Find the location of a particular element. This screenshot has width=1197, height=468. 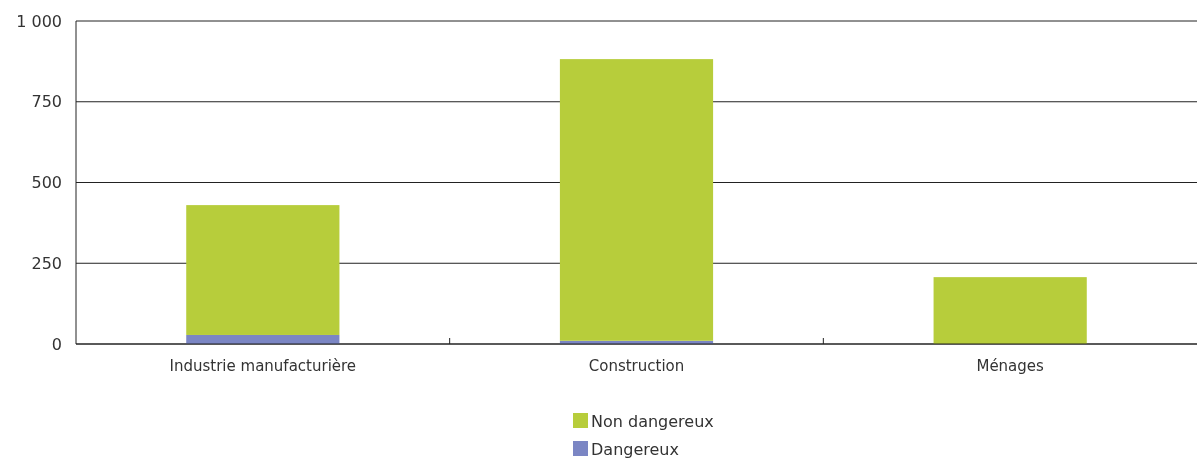

y-tick-label: 750 is located at coordinates (46, 102).